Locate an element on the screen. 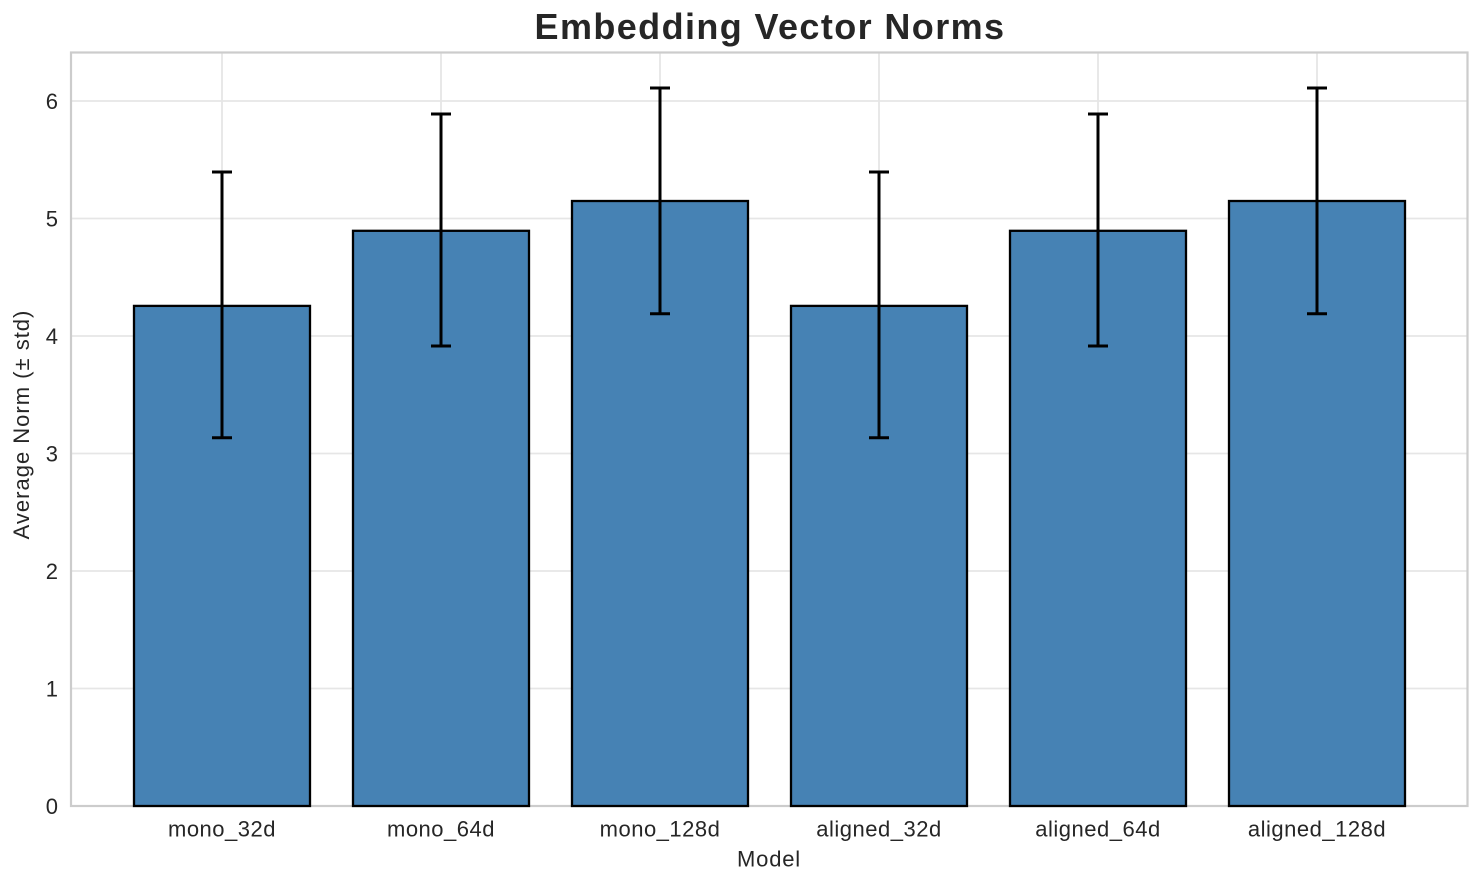 The width and height of the screenshot is (1484, 885). svg-text: 4 is located at coordinates (52, 336).